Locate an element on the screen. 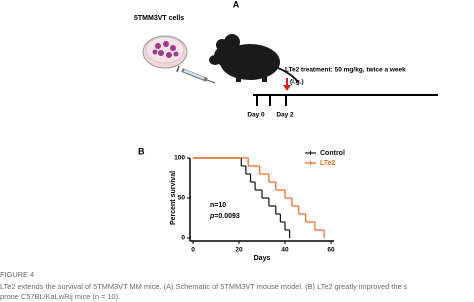 The image size is (474, 302). treatment-label: LTe2 treatment: 50 mg/kg, twice a week is located at coordinates (345, 70).